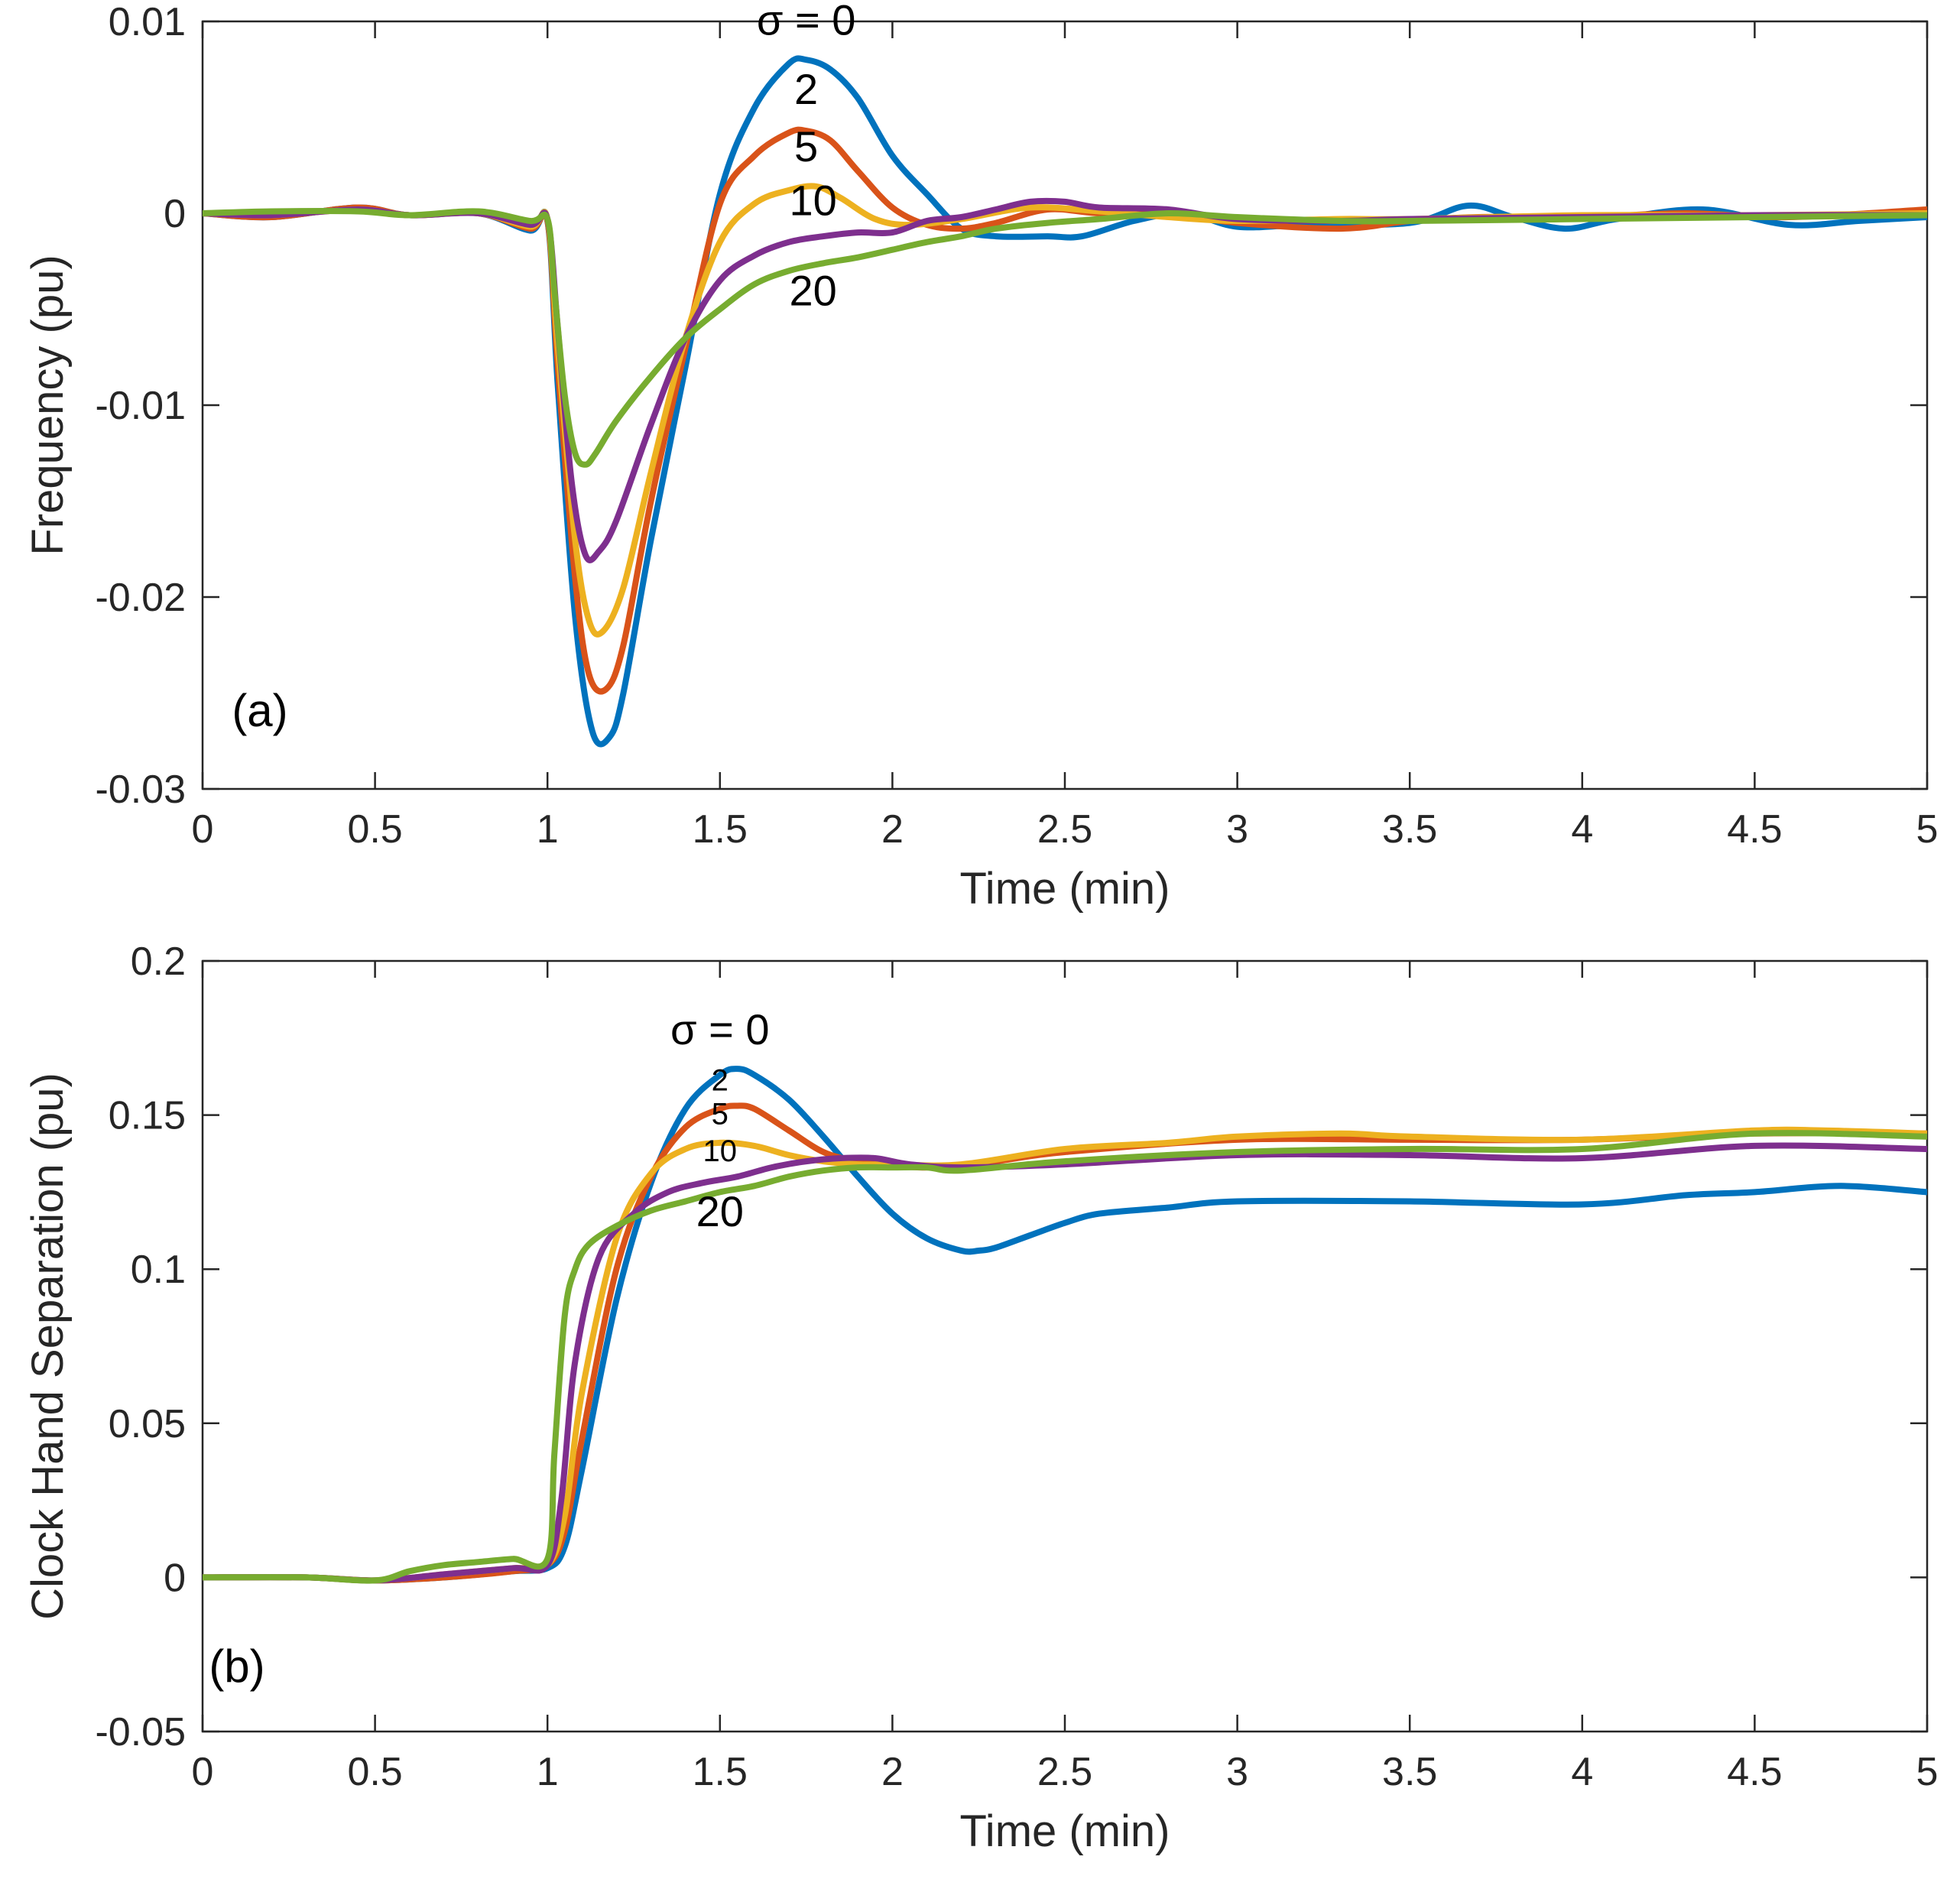  What do you see at coordinates (140, 406) in the screenshot?
I see `y-tick-label: -0.01` at bounding box center [140, 406].